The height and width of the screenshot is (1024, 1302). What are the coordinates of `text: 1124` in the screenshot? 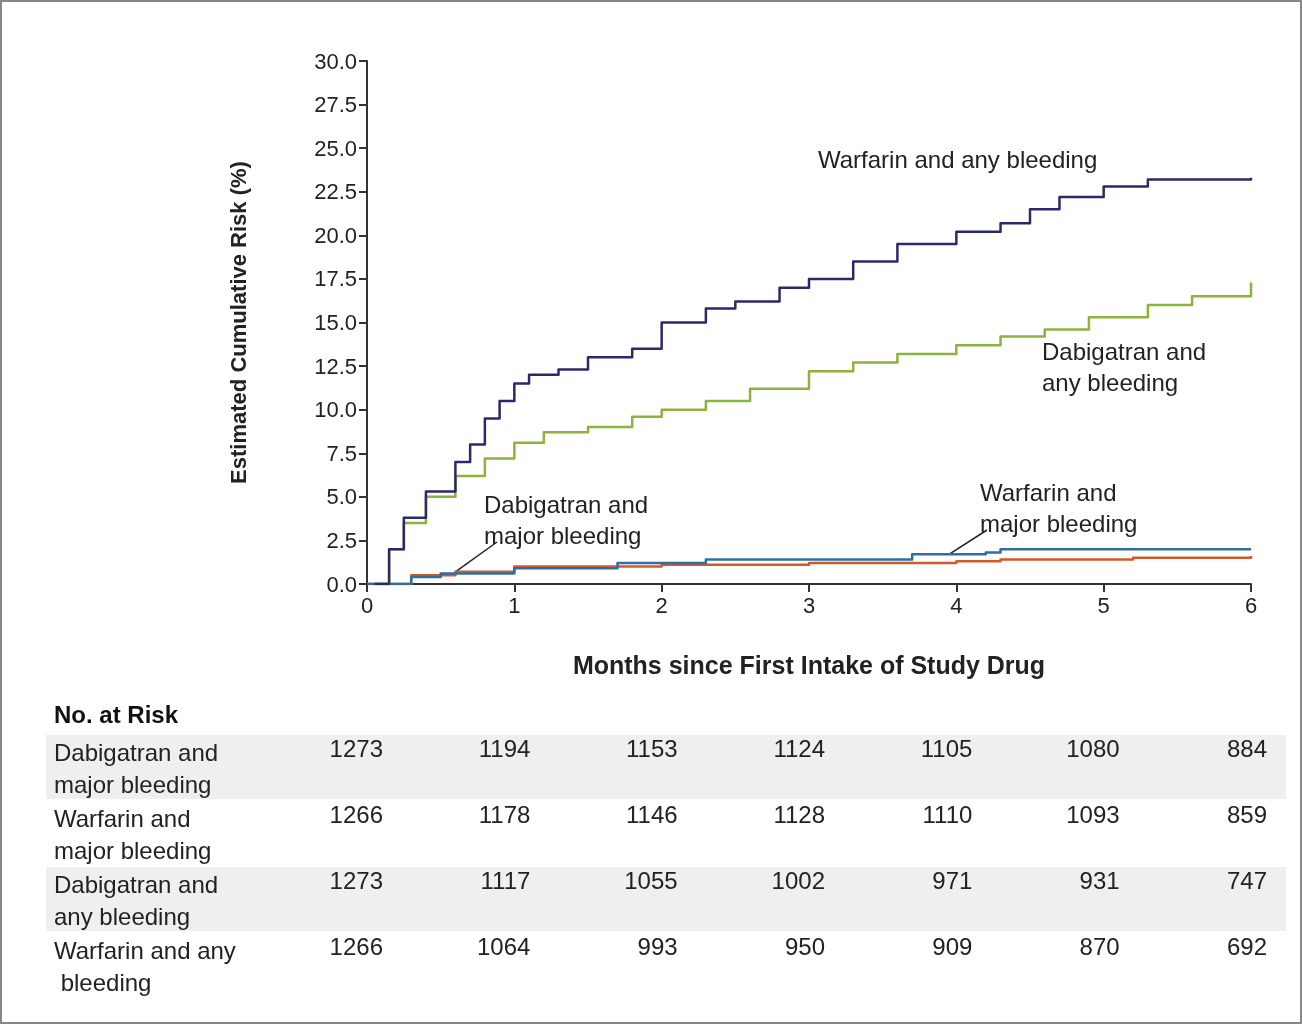 It's located at (799, 748).